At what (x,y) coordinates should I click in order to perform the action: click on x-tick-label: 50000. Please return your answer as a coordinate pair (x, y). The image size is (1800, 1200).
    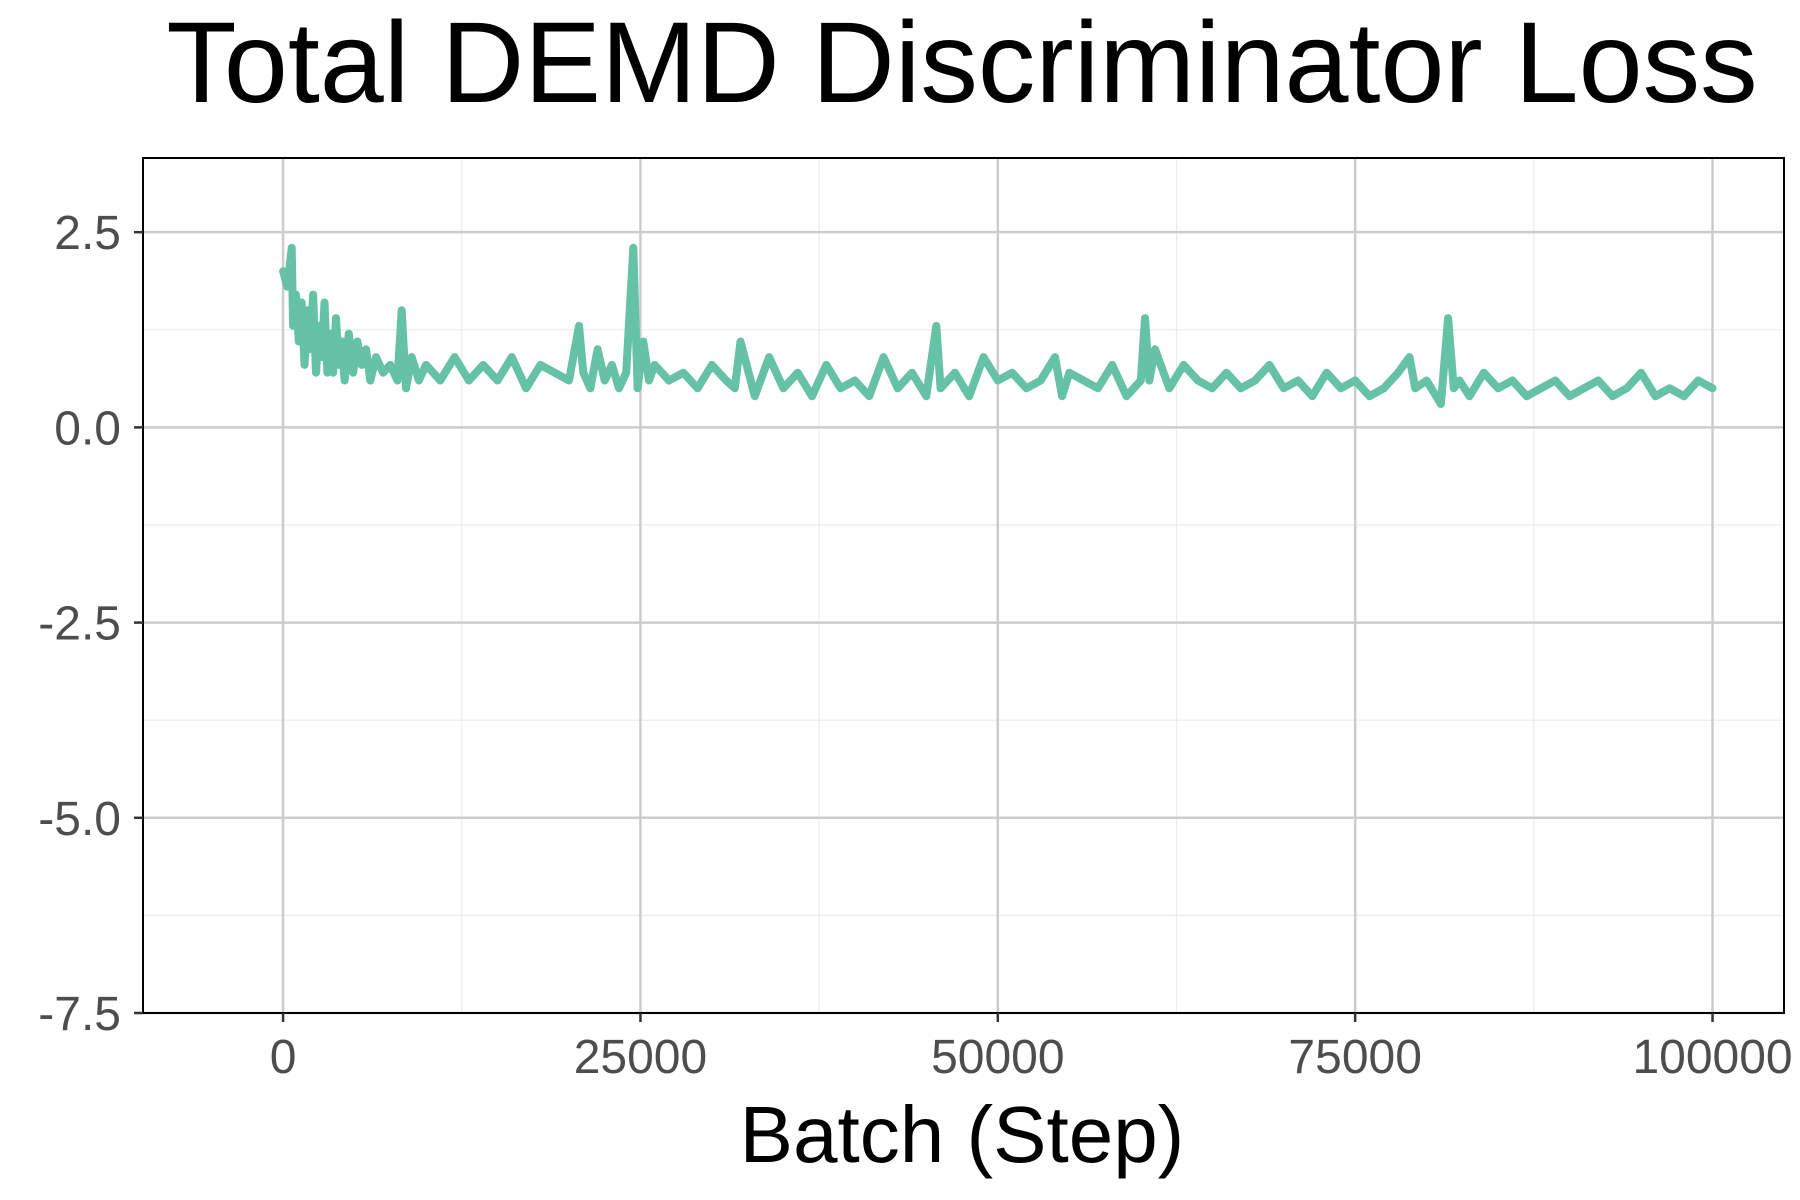
    Looking at the image, I should click on (997, 1057).